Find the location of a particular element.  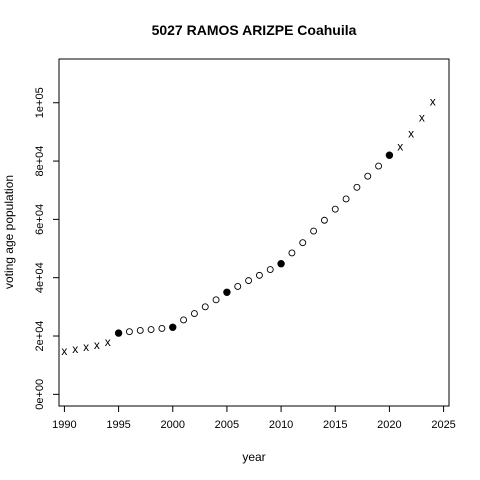

y-axis: 0e+00 2e+04 4e+04 6e+04 8e+04 1e+05 is located at coordinates (47, 248).